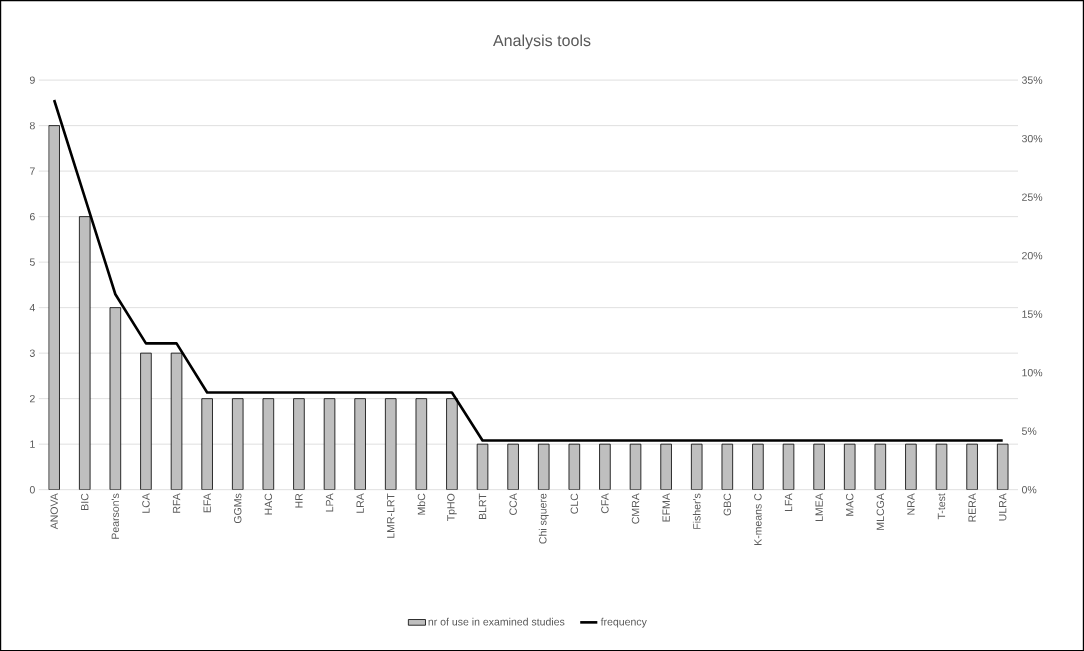  I want to click on x-tick-label: ULRA, so click(1003, 507).